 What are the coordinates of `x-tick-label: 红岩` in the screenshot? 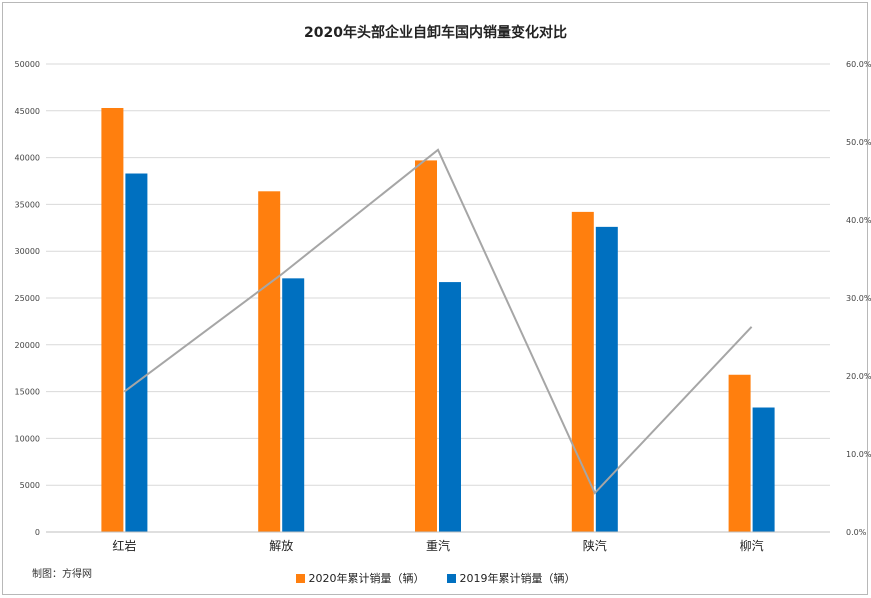 It's located at (124, 545).